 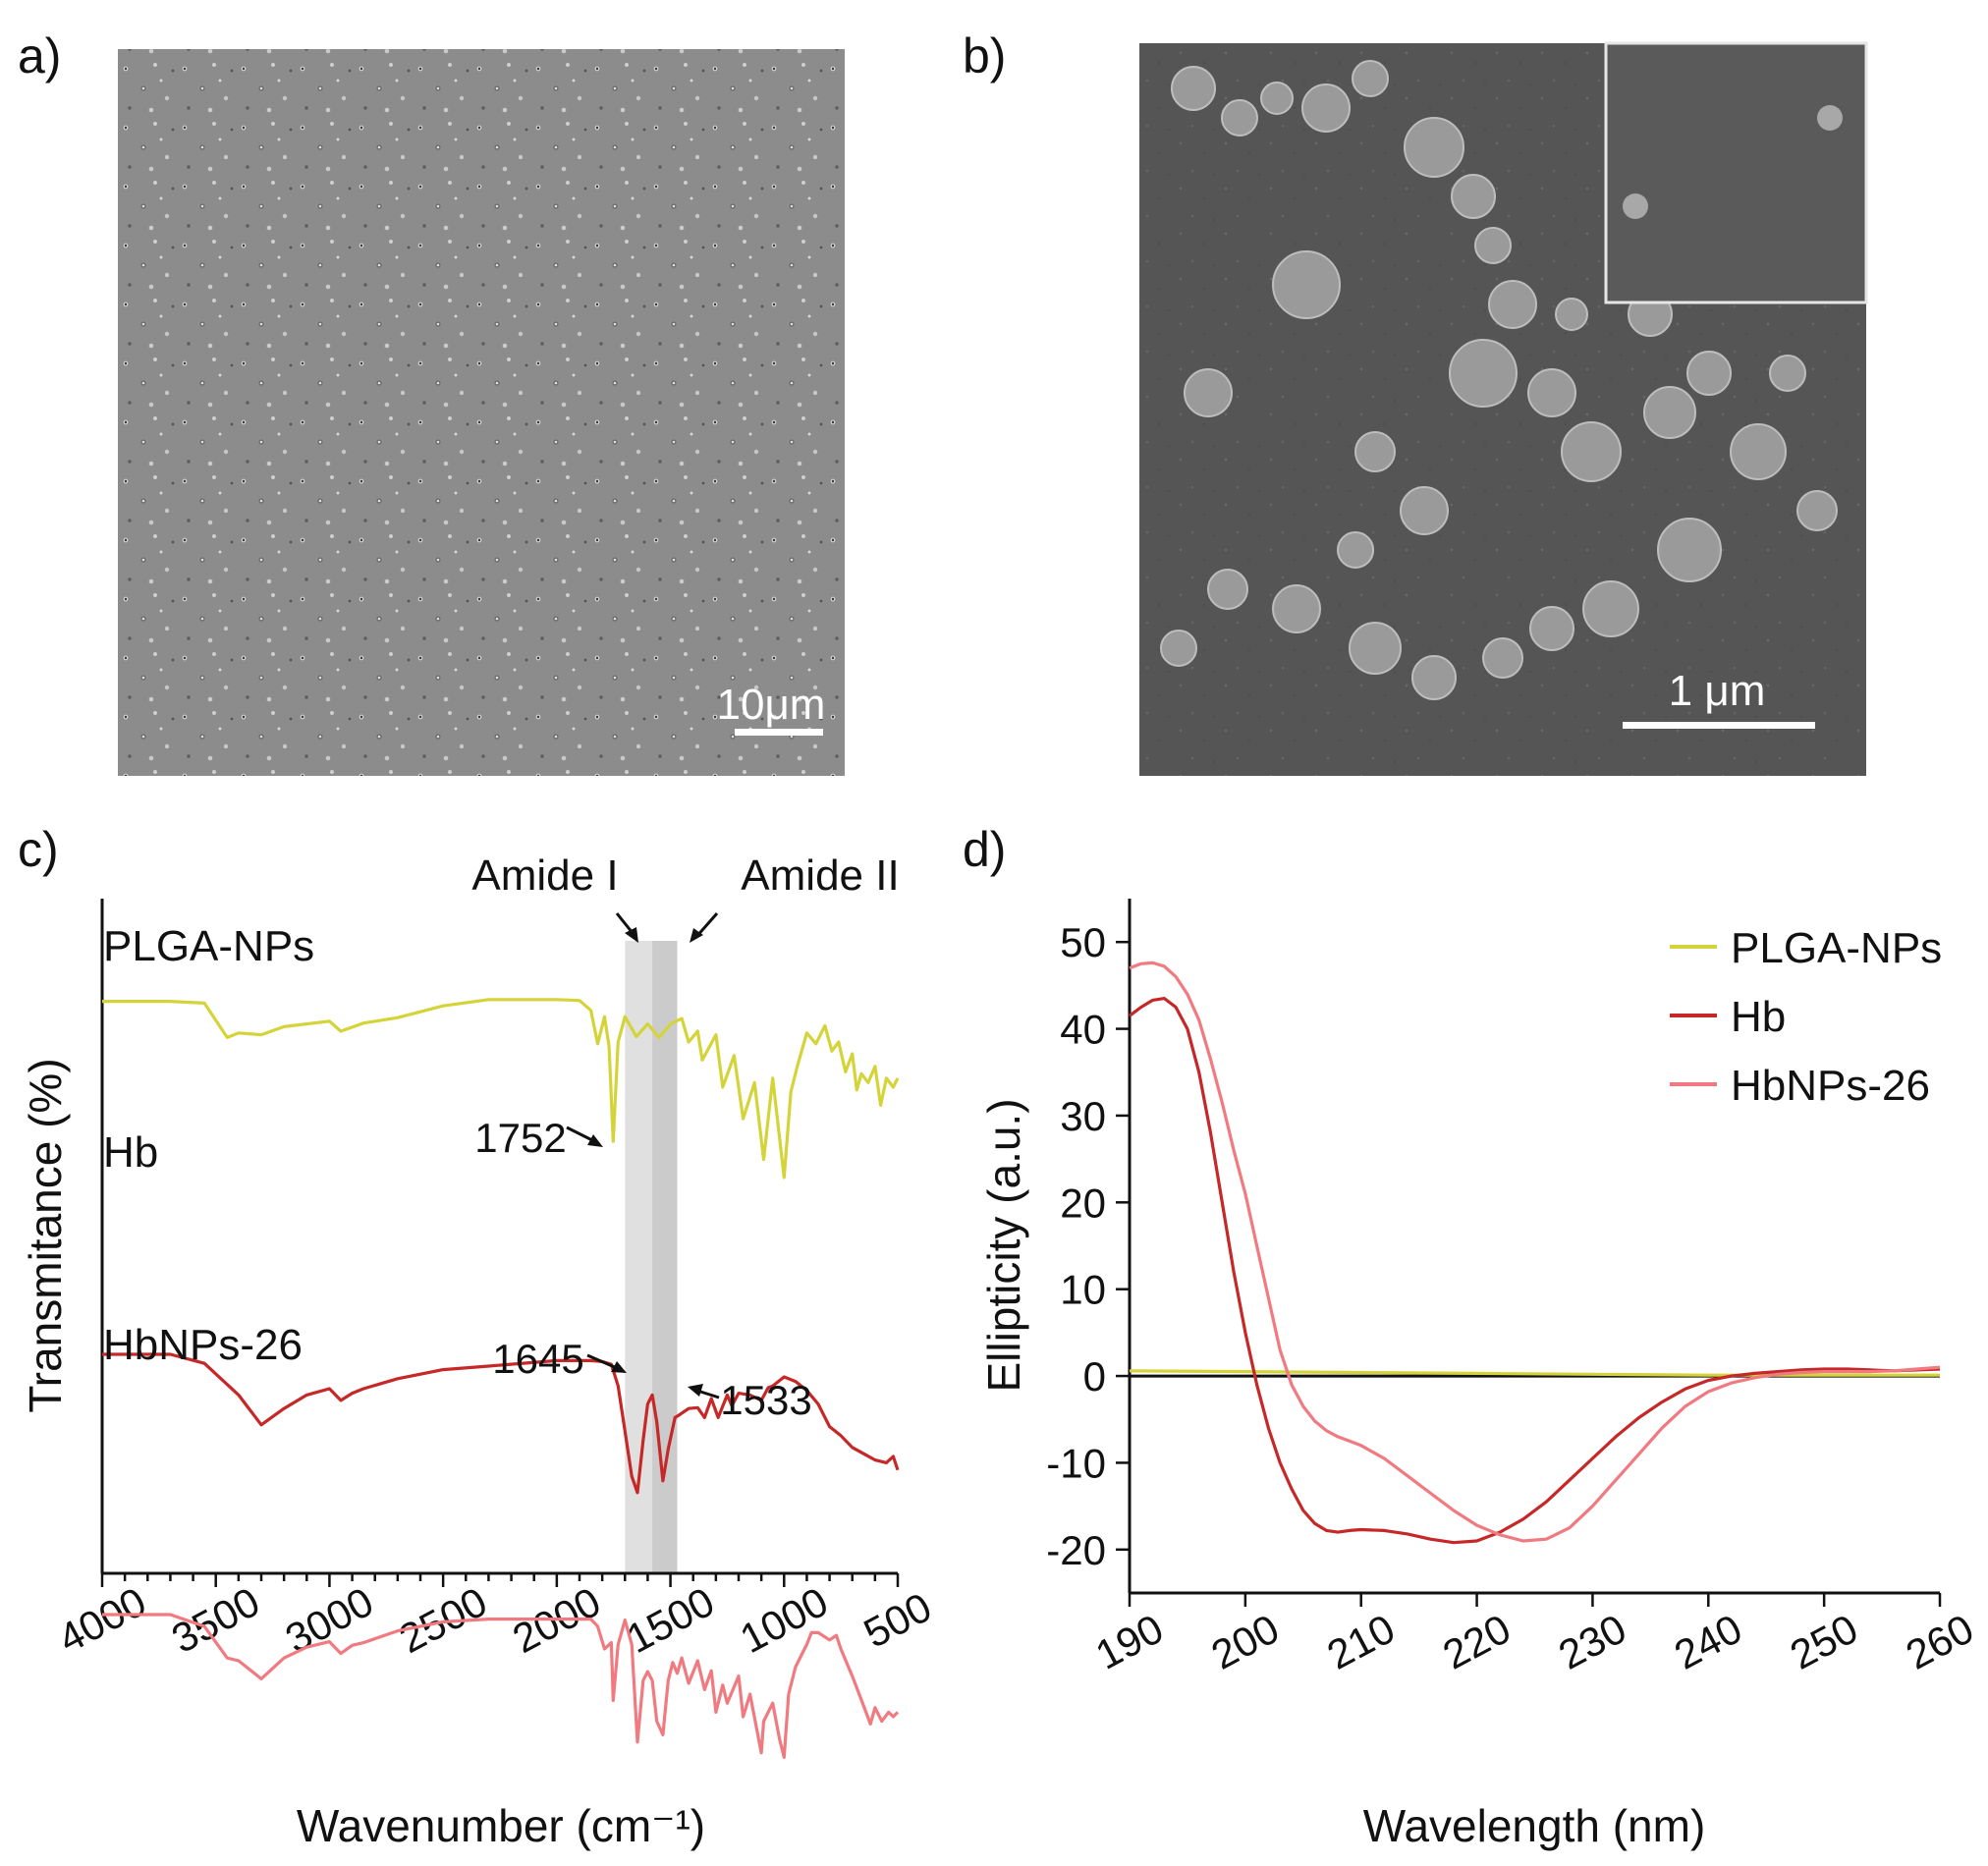 What do you see at coordinates (501, 1089) in the screenshot?
I see `ftir-series-line-plga-nps` at bounding box center [501, 1089].